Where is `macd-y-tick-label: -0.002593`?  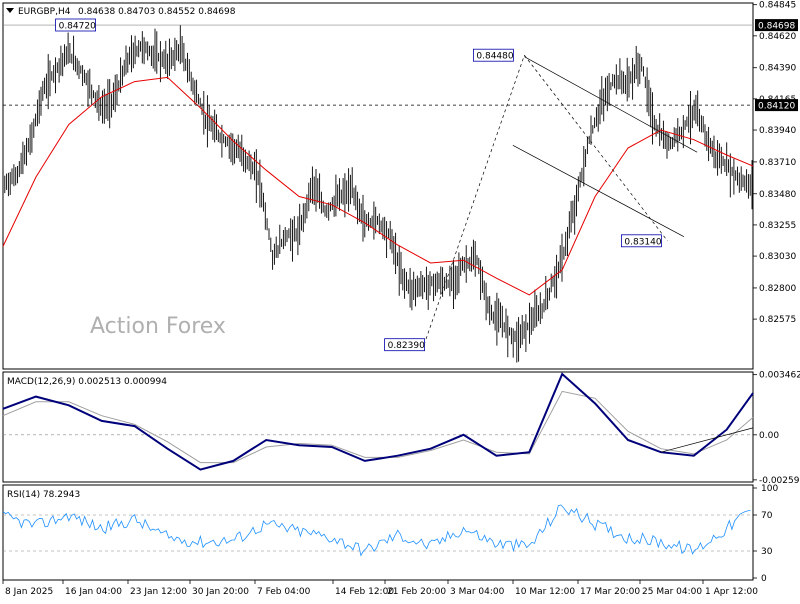
macd-y-tick-label: -0.002593 is located at coordinates (779, 481).